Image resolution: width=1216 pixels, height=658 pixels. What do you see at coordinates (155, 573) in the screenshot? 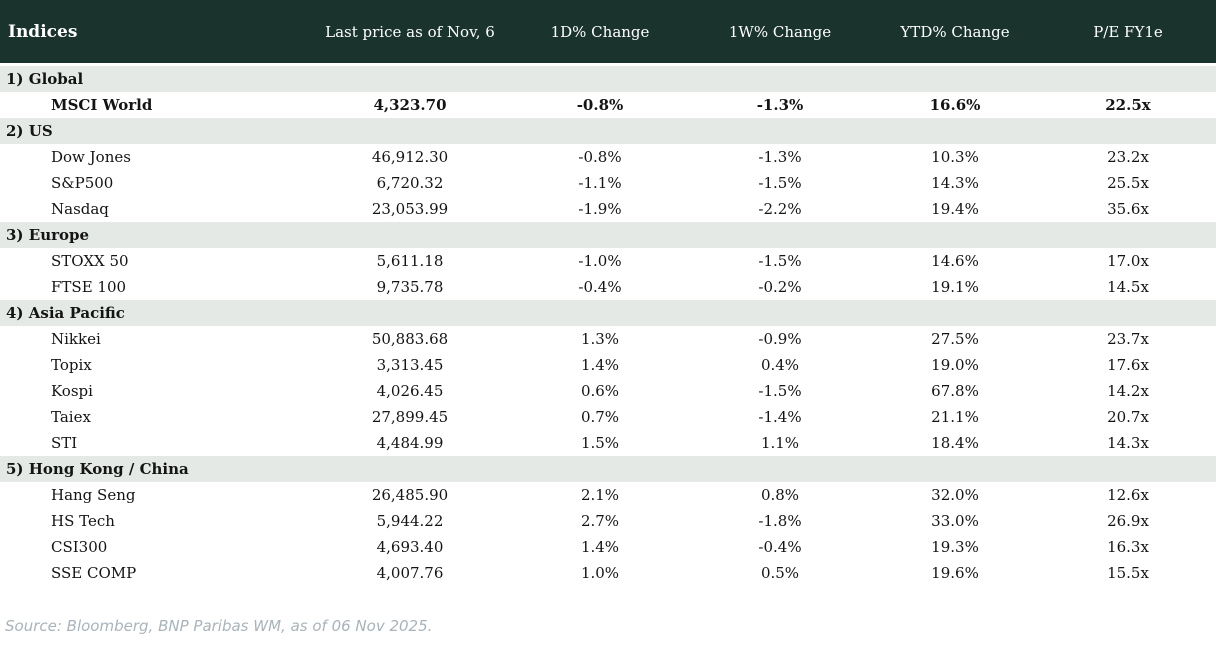
I see `index-name: SSE COMP` at bounding box center [155, 573].